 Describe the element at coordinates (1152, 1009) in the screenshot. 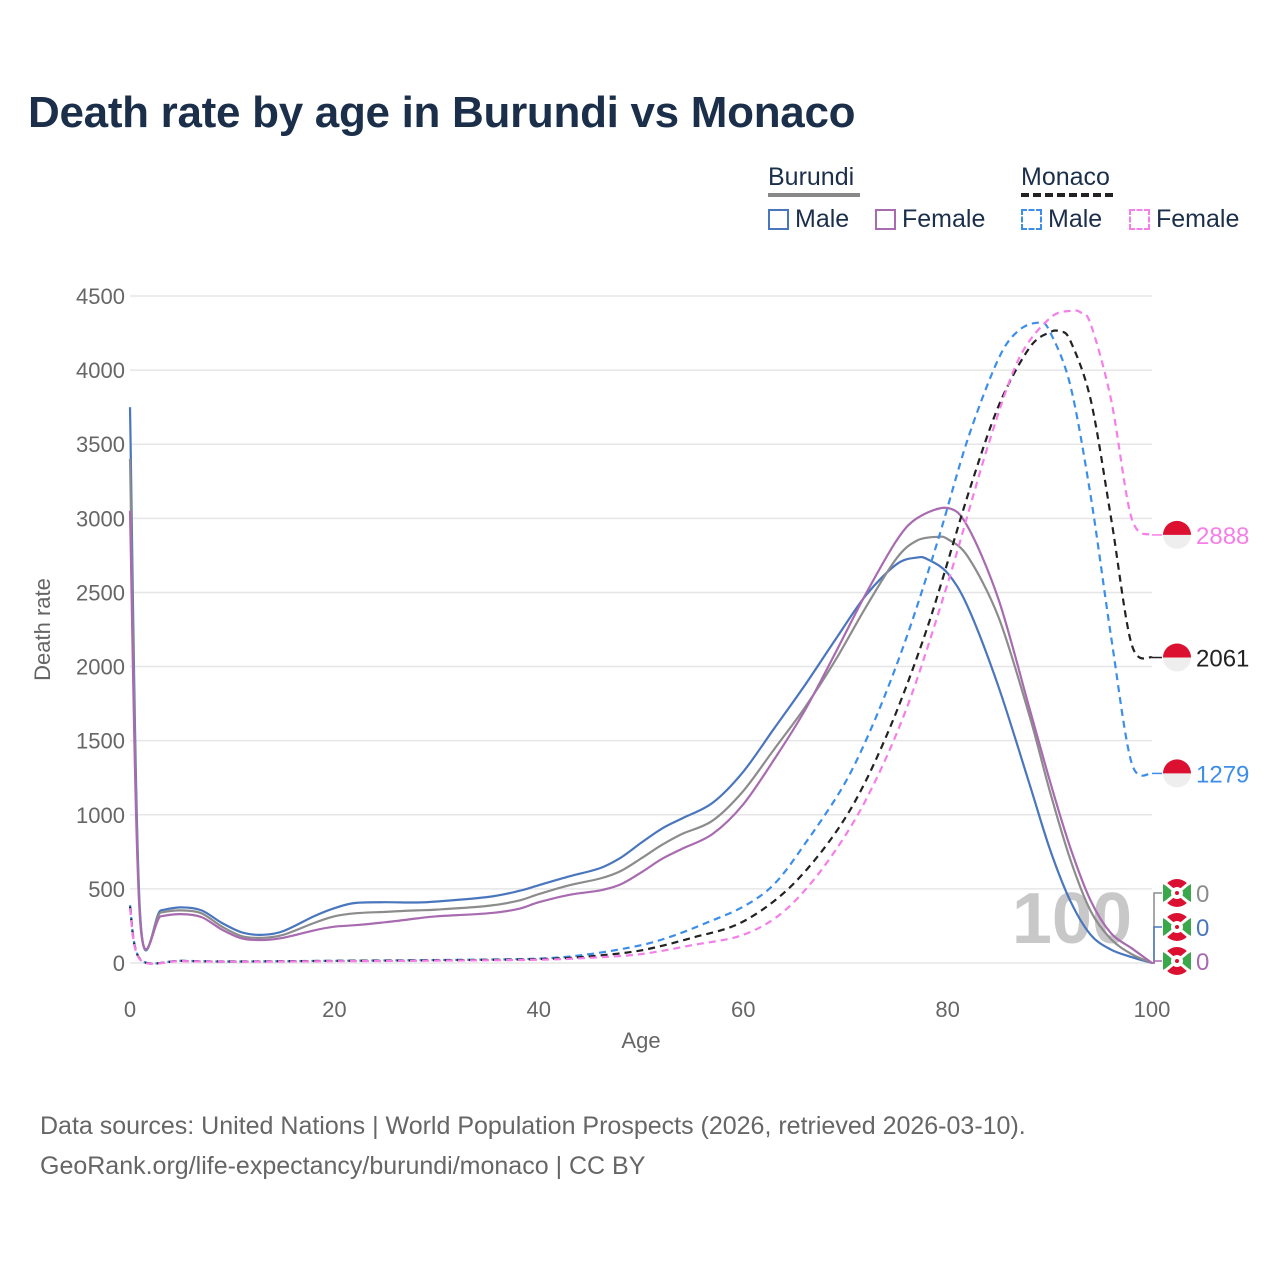

I see `x-tick-label: 100` at that location.